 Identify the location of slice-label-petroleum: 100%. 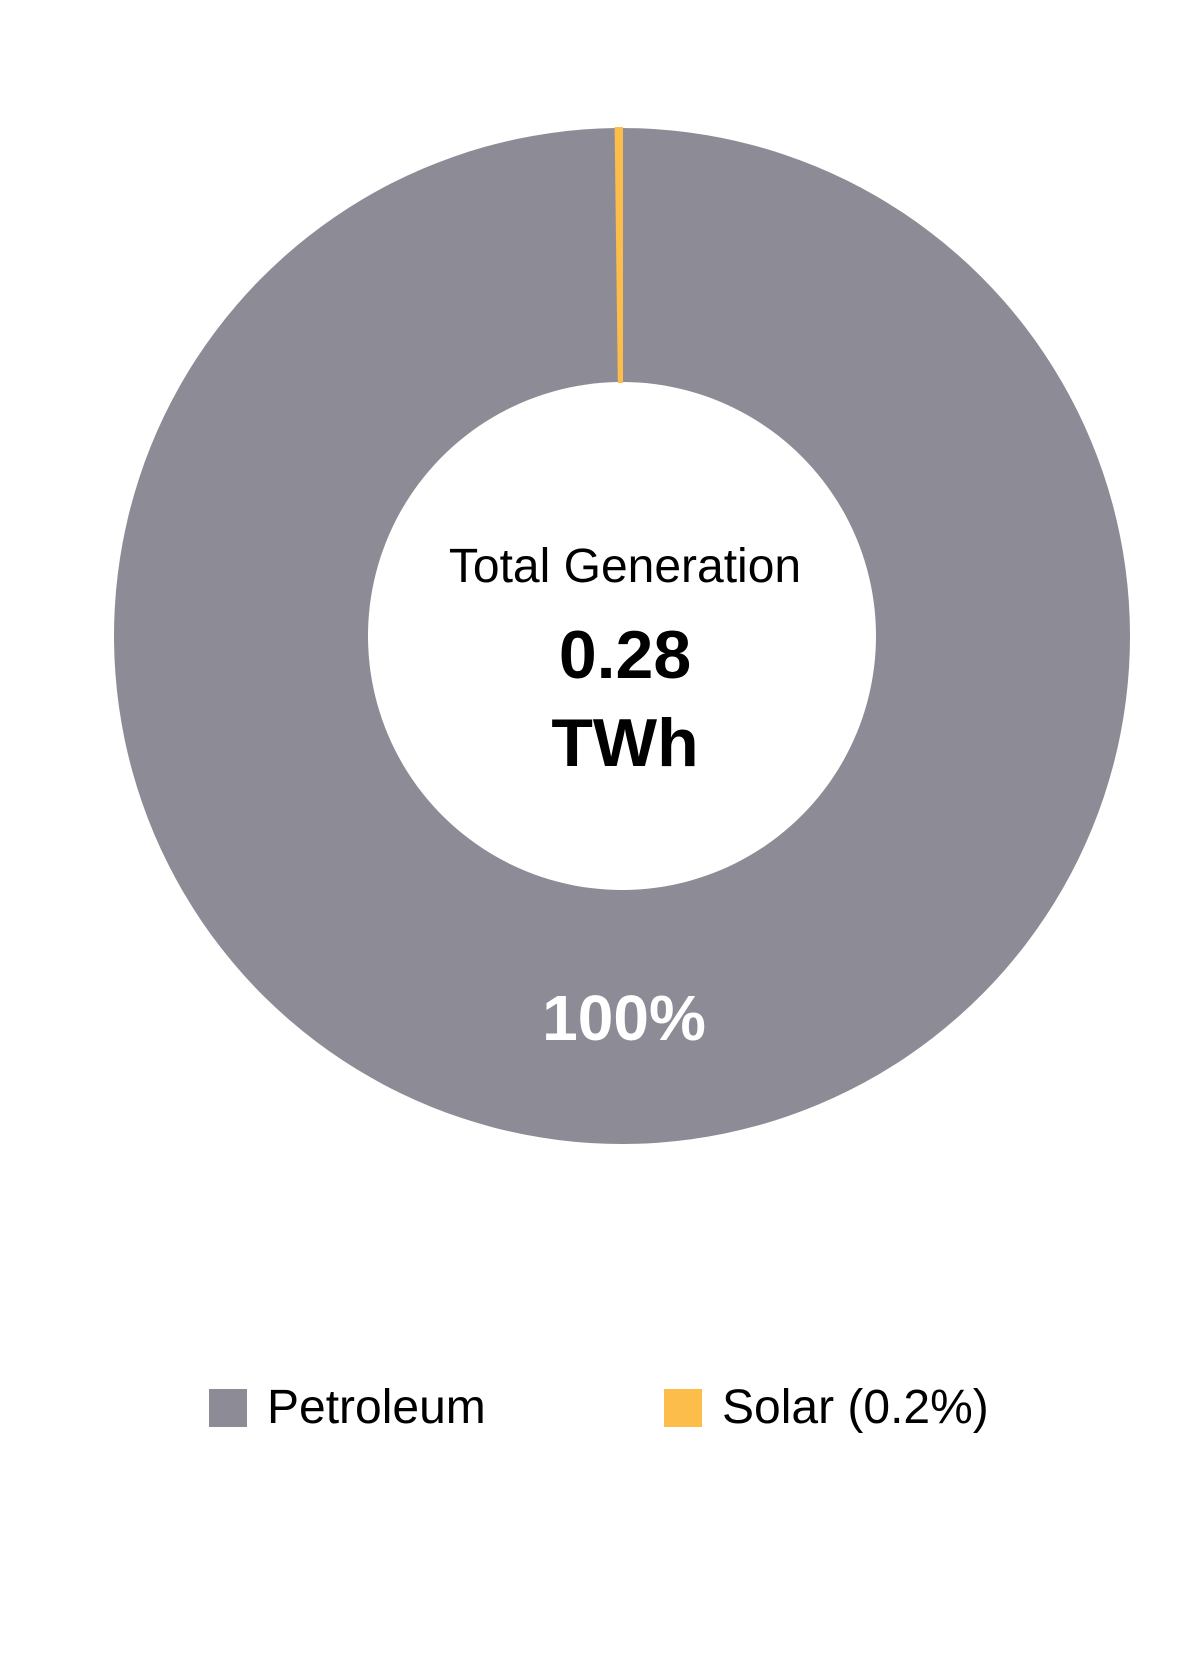
(624, 1018).